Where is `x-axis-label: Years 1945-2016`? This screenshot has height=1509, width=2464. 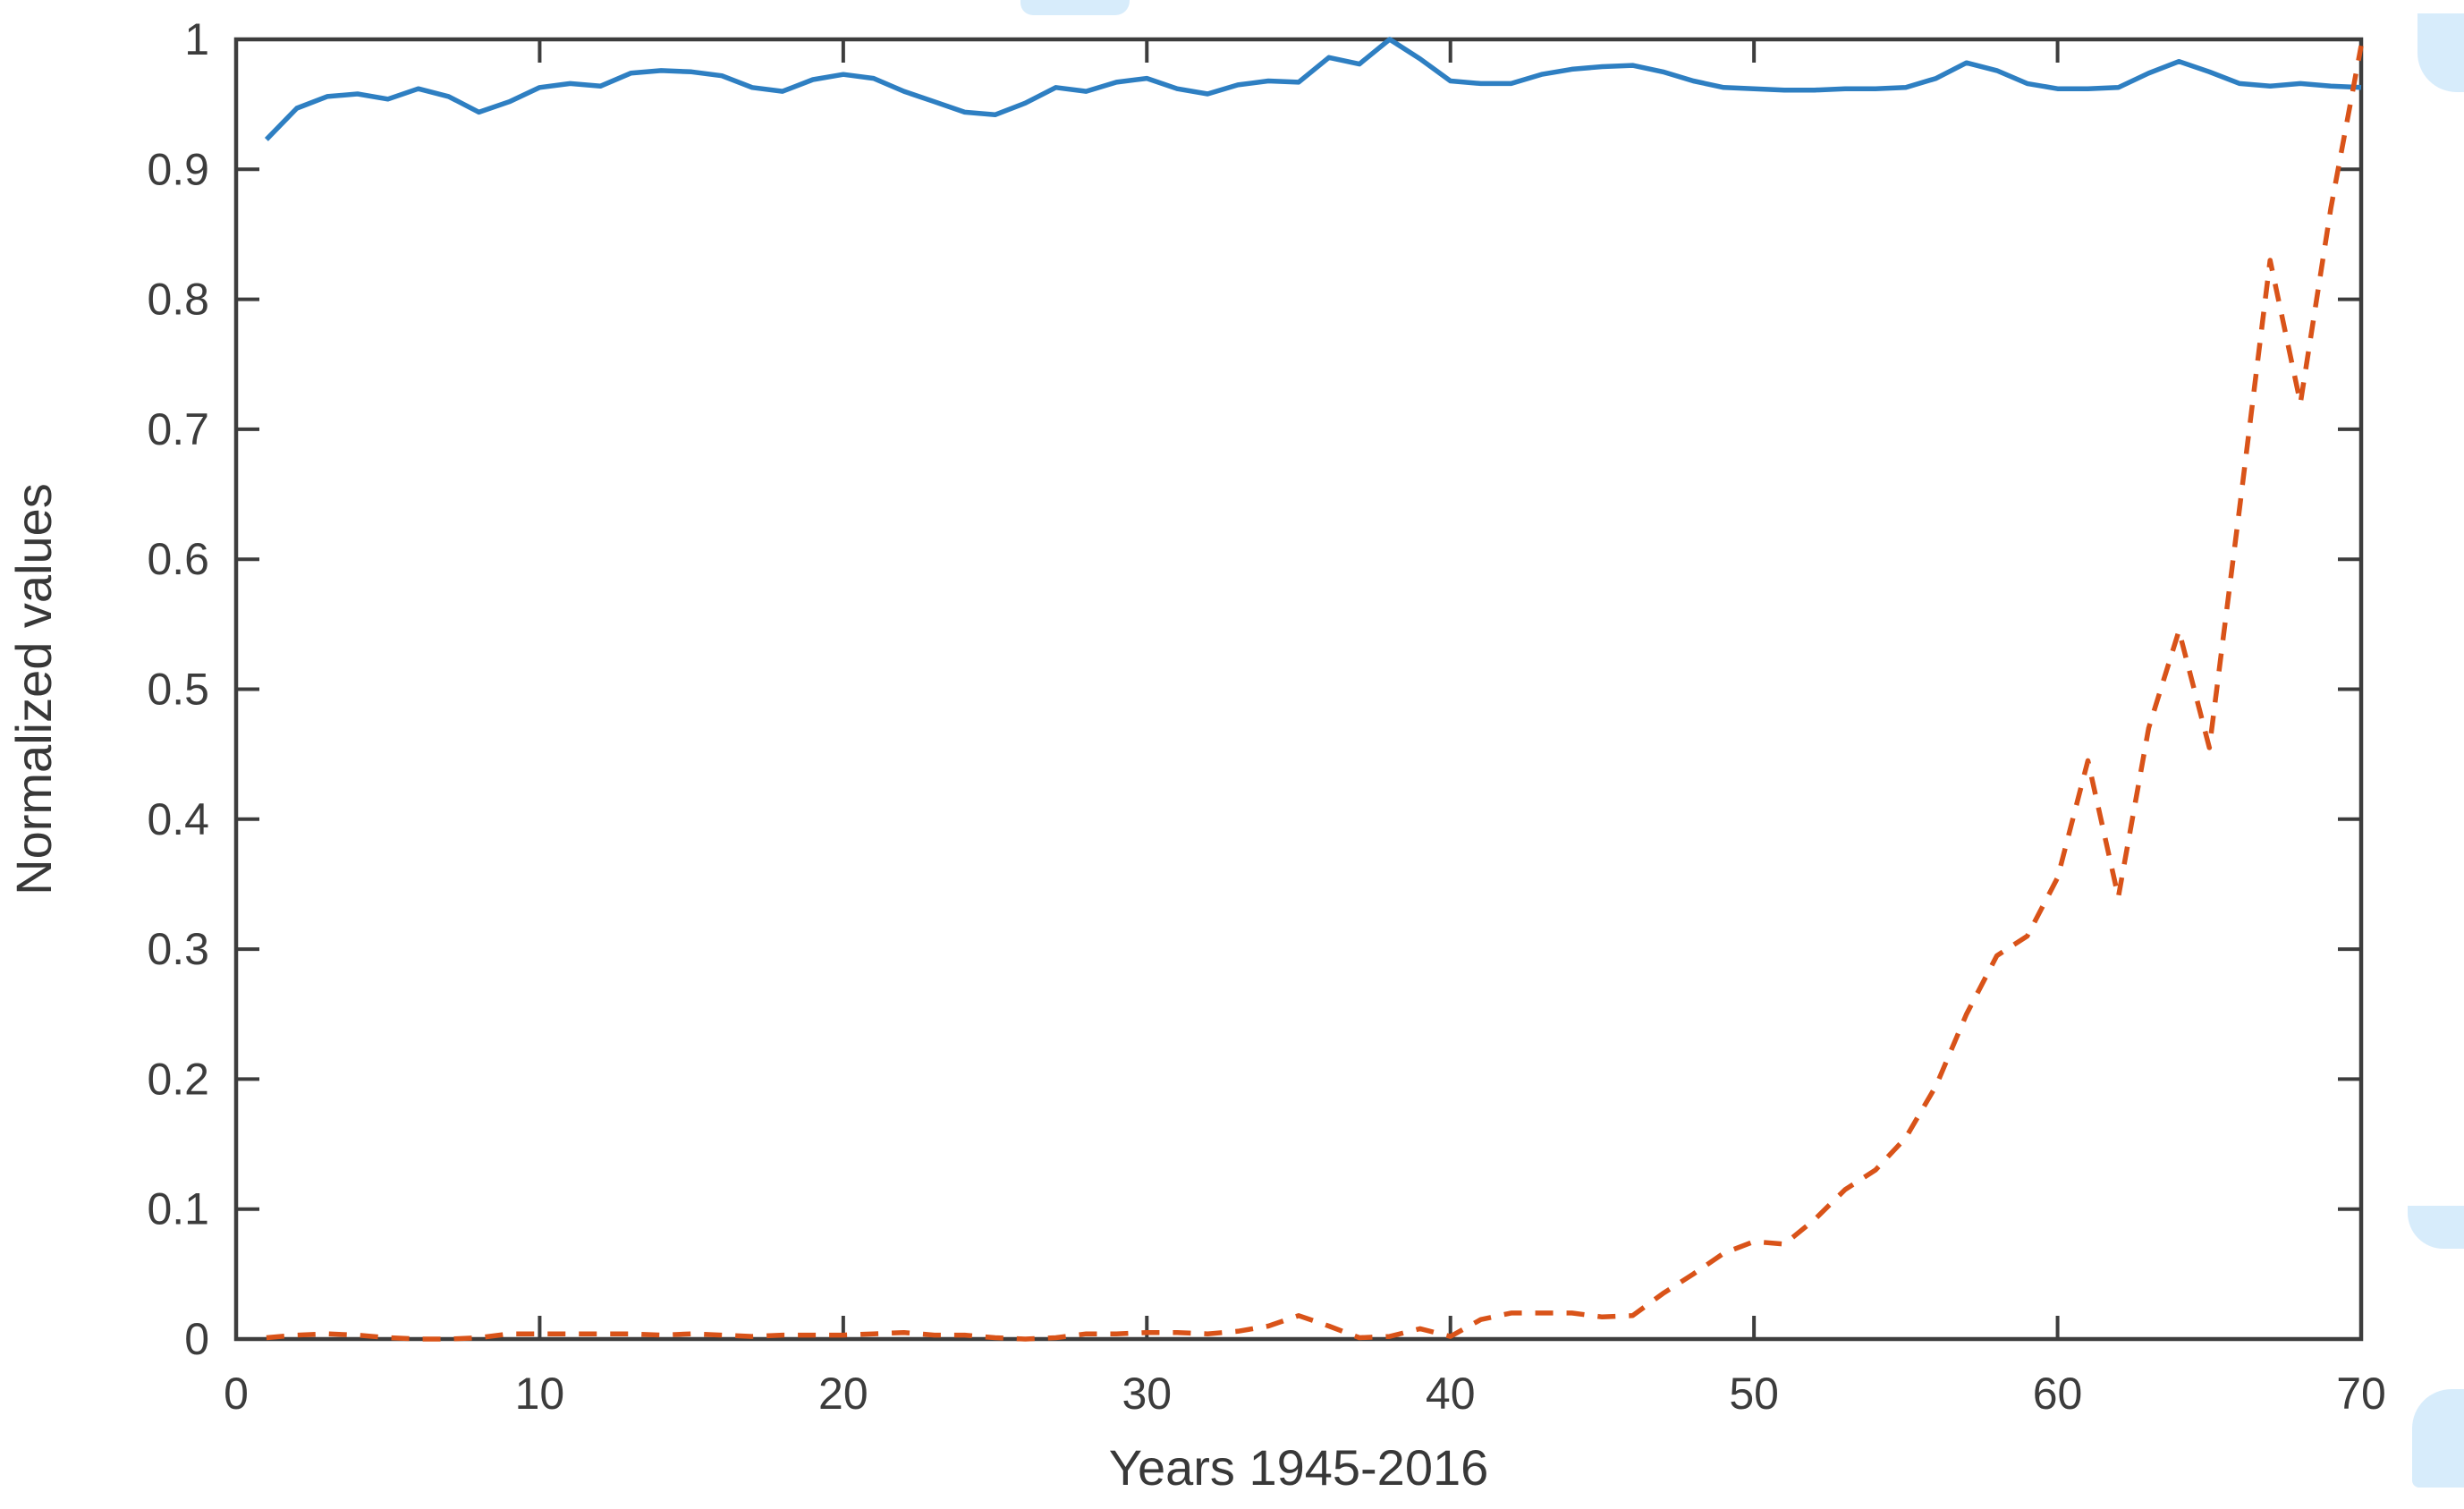
x-axis-label: Years 1945-2016 is located at coordinates (1298, 1467).